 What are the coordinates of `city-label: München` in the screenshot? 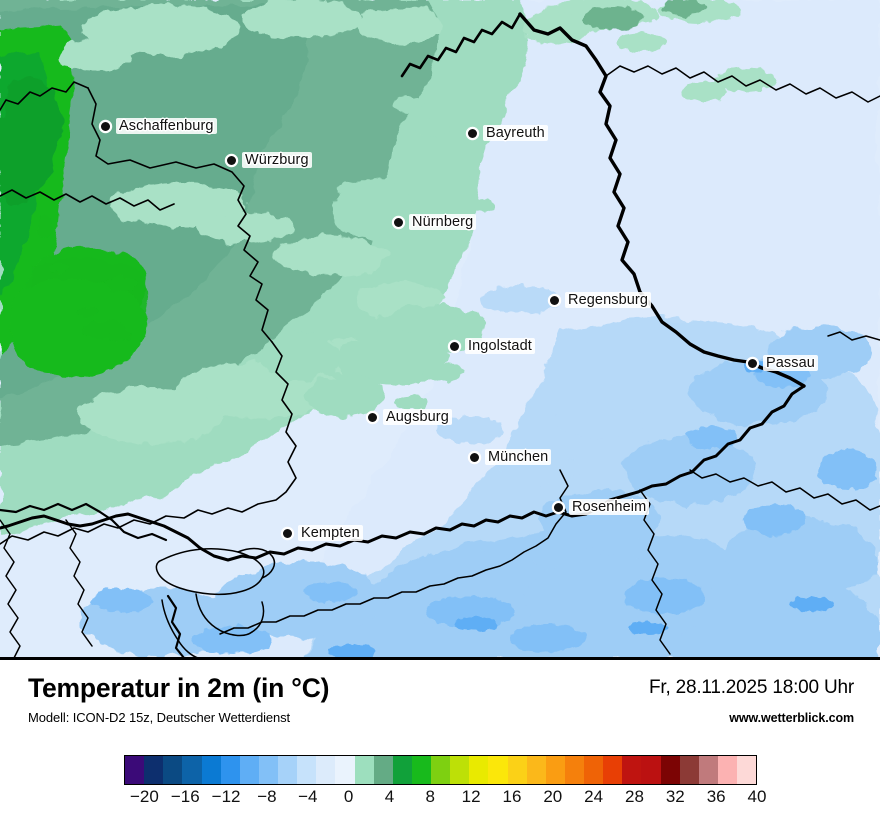 It's located at (518, 457).